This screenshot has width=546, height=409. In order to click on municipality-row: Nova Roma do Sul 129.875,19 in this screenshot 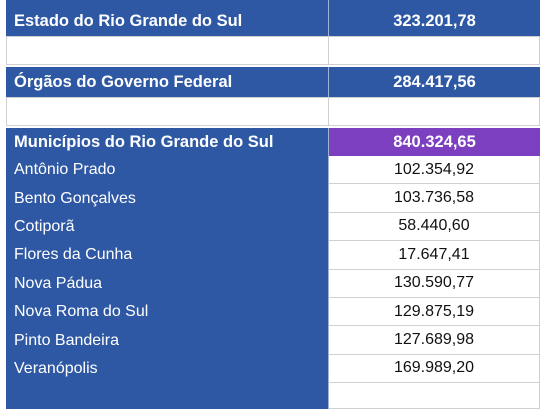, I will do `click(273, 312)`.